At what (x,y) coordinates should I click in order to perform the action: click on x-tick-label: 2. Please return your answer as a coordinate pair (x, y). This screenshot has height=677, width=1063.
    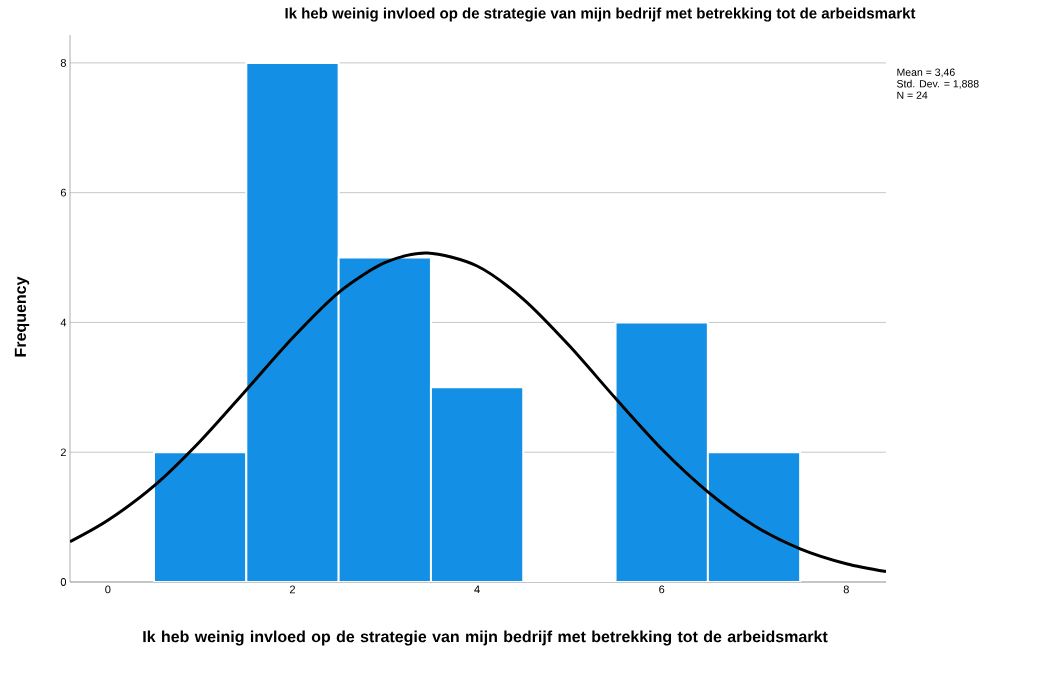
    Looking at the image, I should click on (292, 589).